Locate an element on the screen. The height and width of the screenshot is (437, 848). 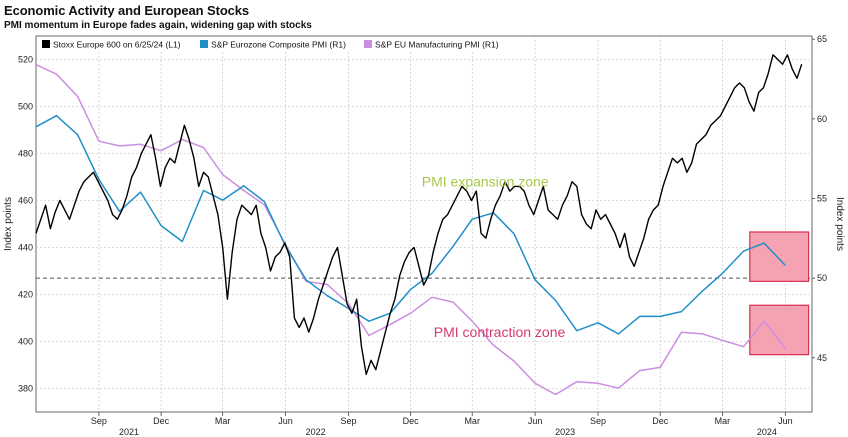
legend-entry: S&P EU Manufacturing PMI (R1) is located at coordinates (437, 45).